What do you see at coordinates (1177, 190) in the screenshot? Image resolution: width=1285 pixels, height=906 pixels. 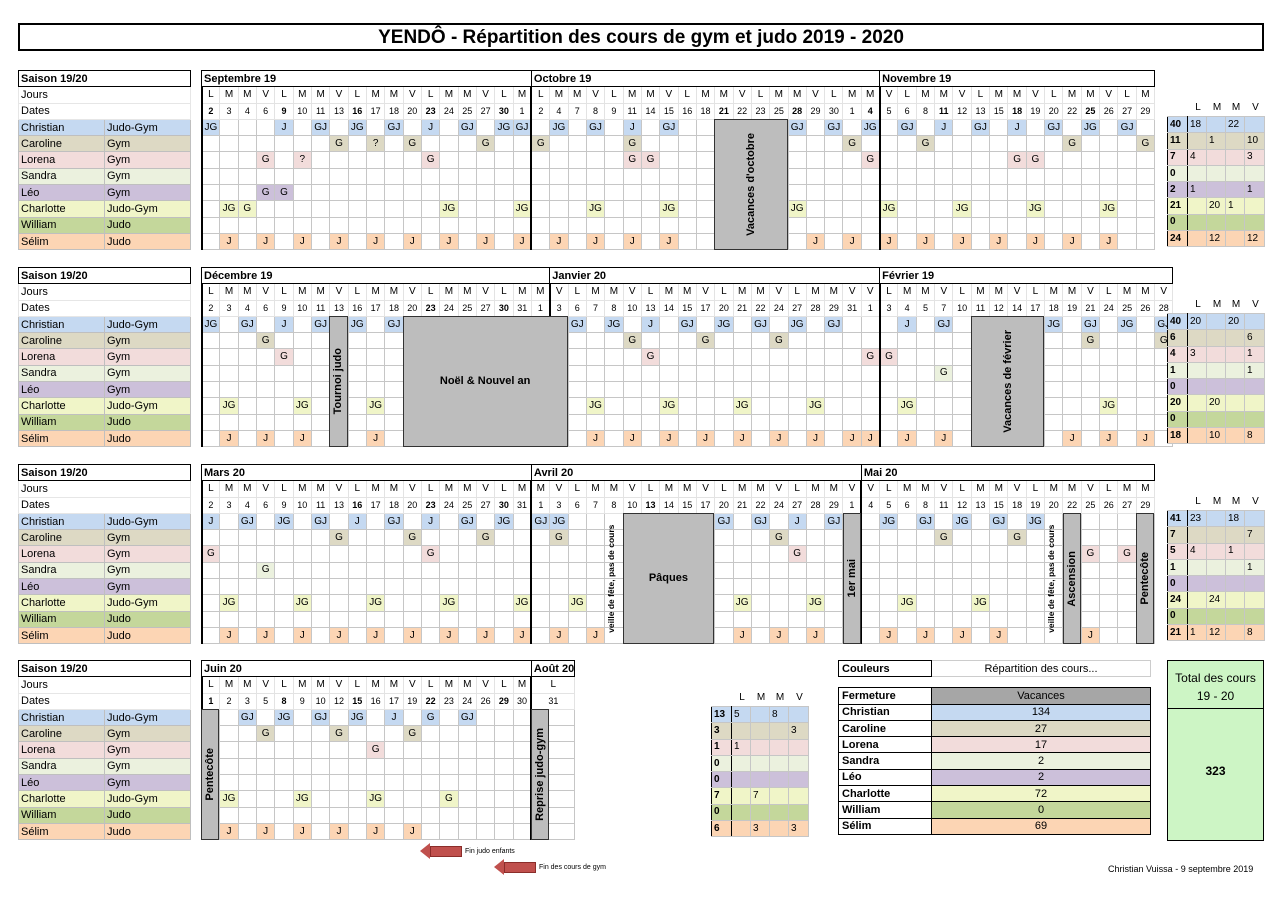 I see `summary-cell: 2` at bounding box center [1177, 190].